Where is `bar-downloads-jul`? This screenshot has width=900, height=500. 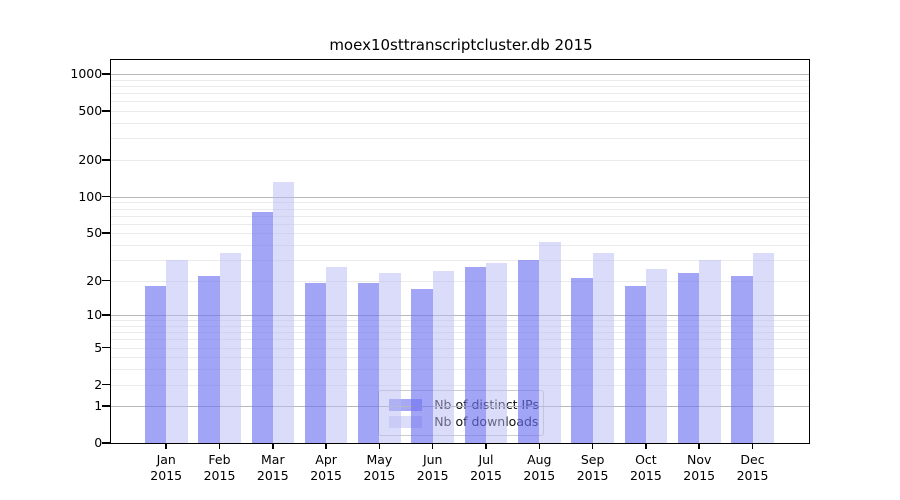 bar-downloads-jul is located at coordinates (497, 353).